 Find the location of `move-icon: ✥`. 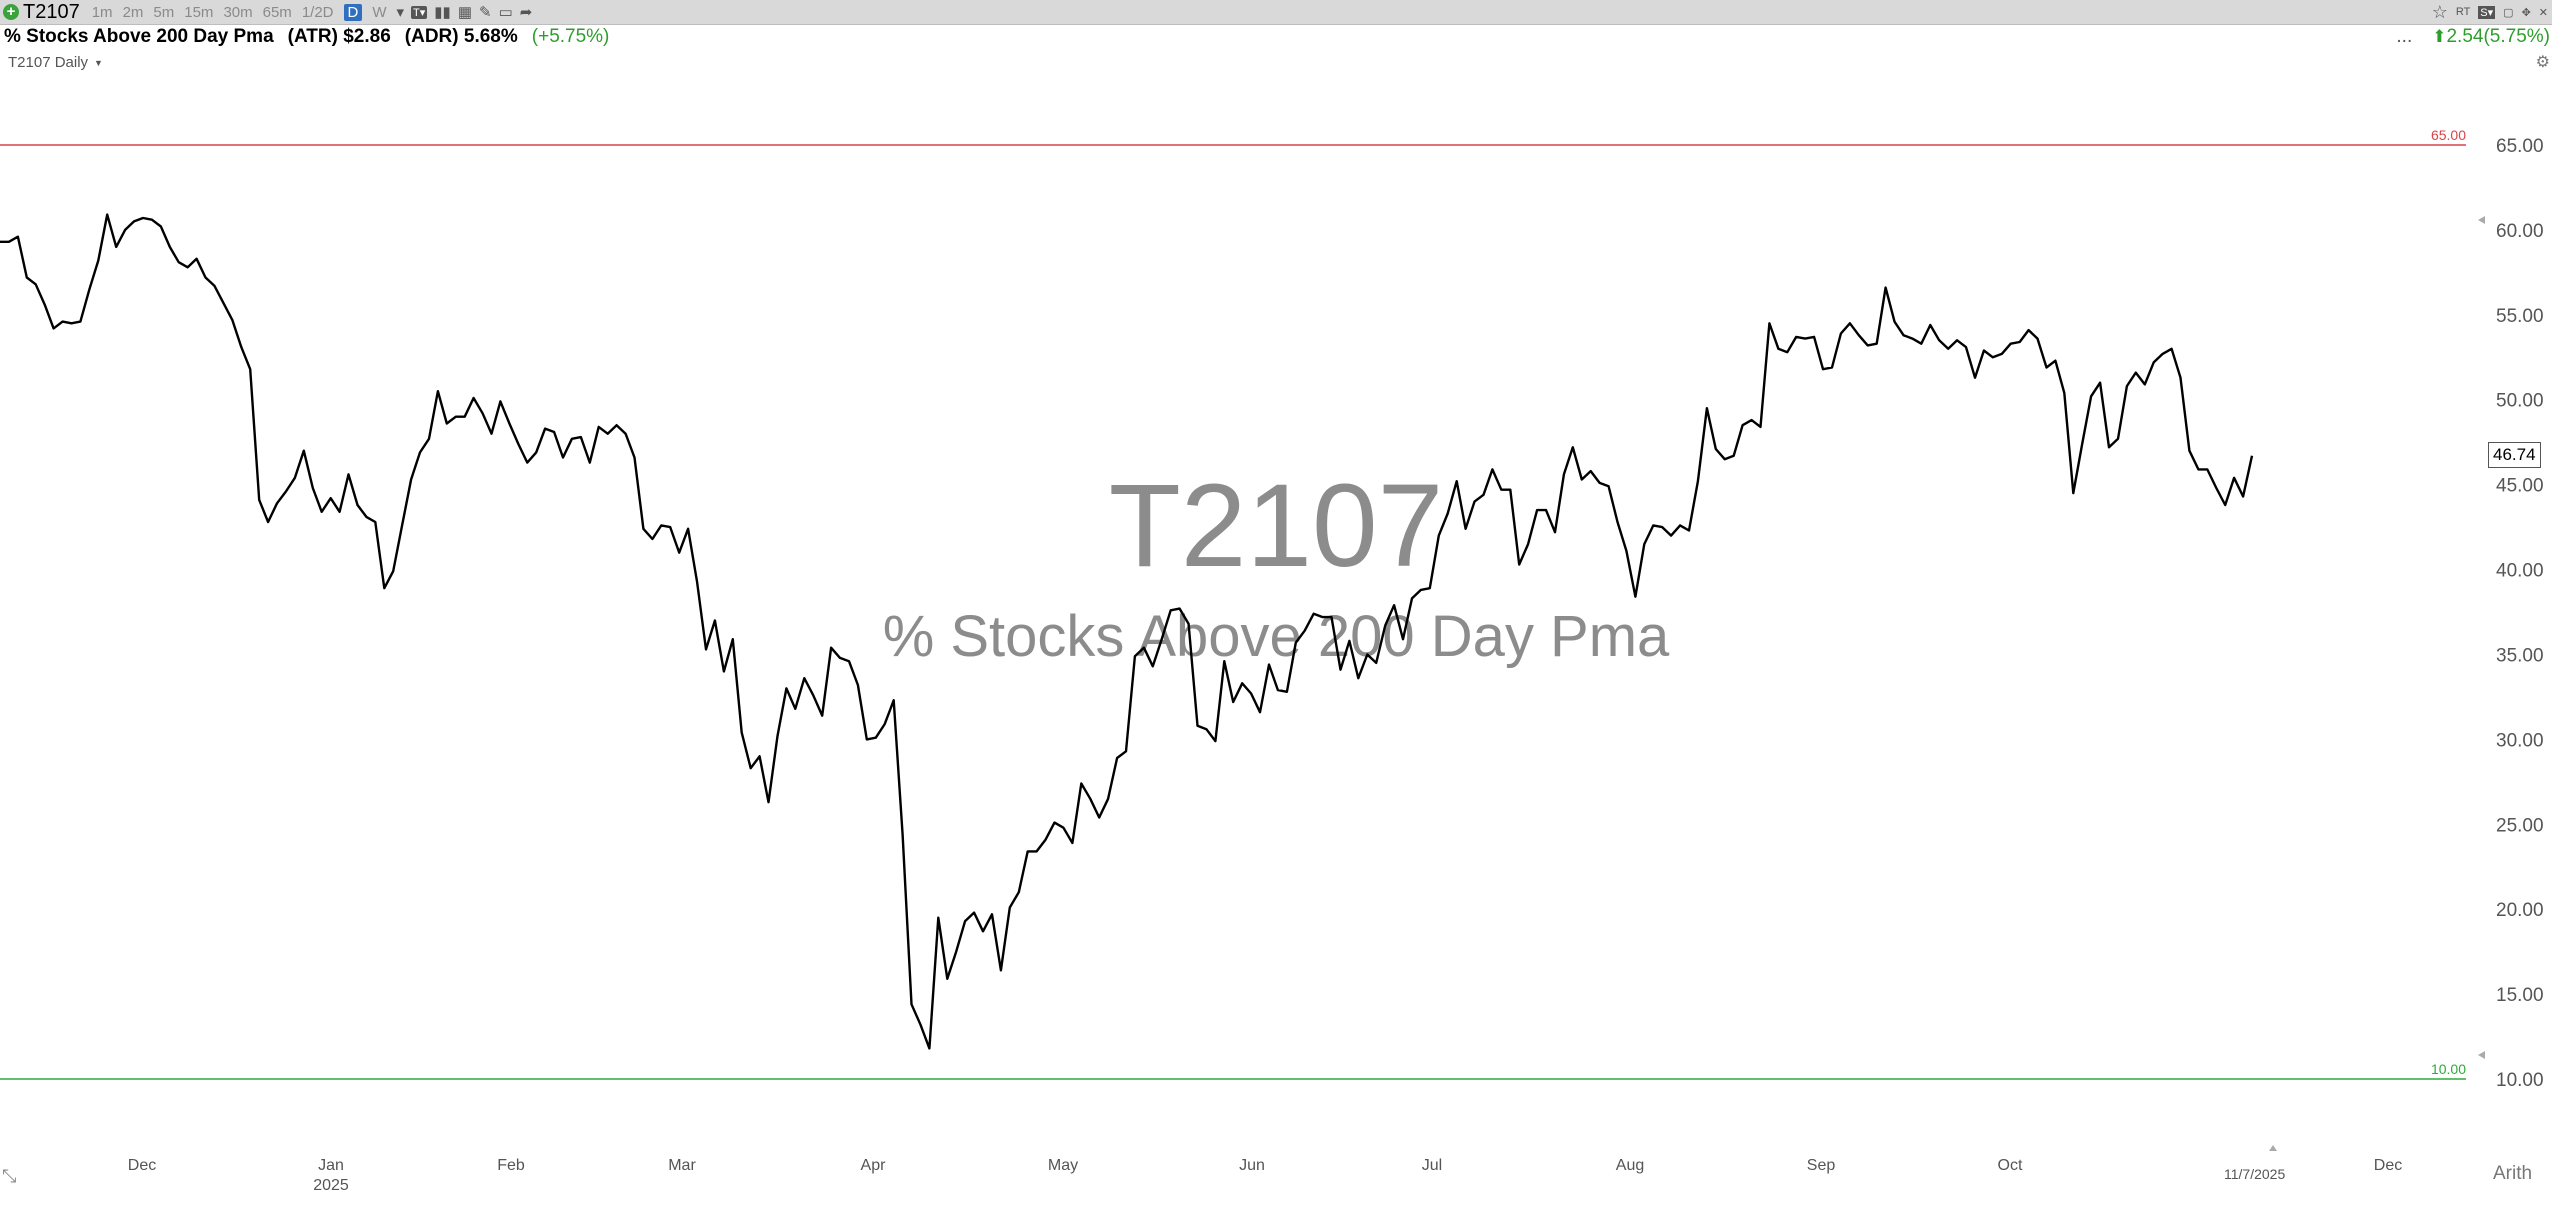

move-icon: ✥ is located at coordinates (2526, 12).